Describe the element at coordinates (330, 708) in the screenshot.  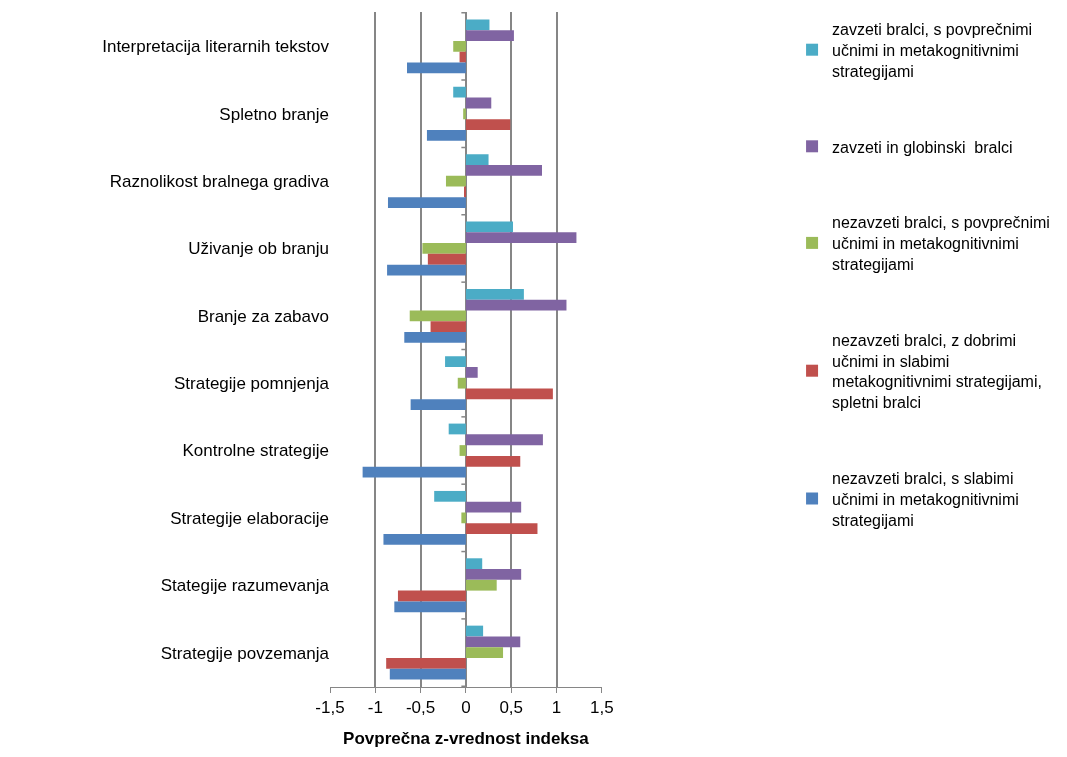
I see `x-tick-label: -1,5` at that location.